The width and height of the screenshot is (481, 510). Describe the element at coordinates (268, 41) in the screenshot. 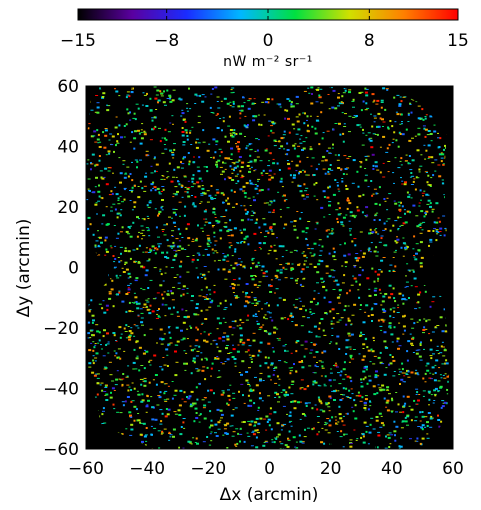

I see `colorbar-tick-label: 0` at that location.